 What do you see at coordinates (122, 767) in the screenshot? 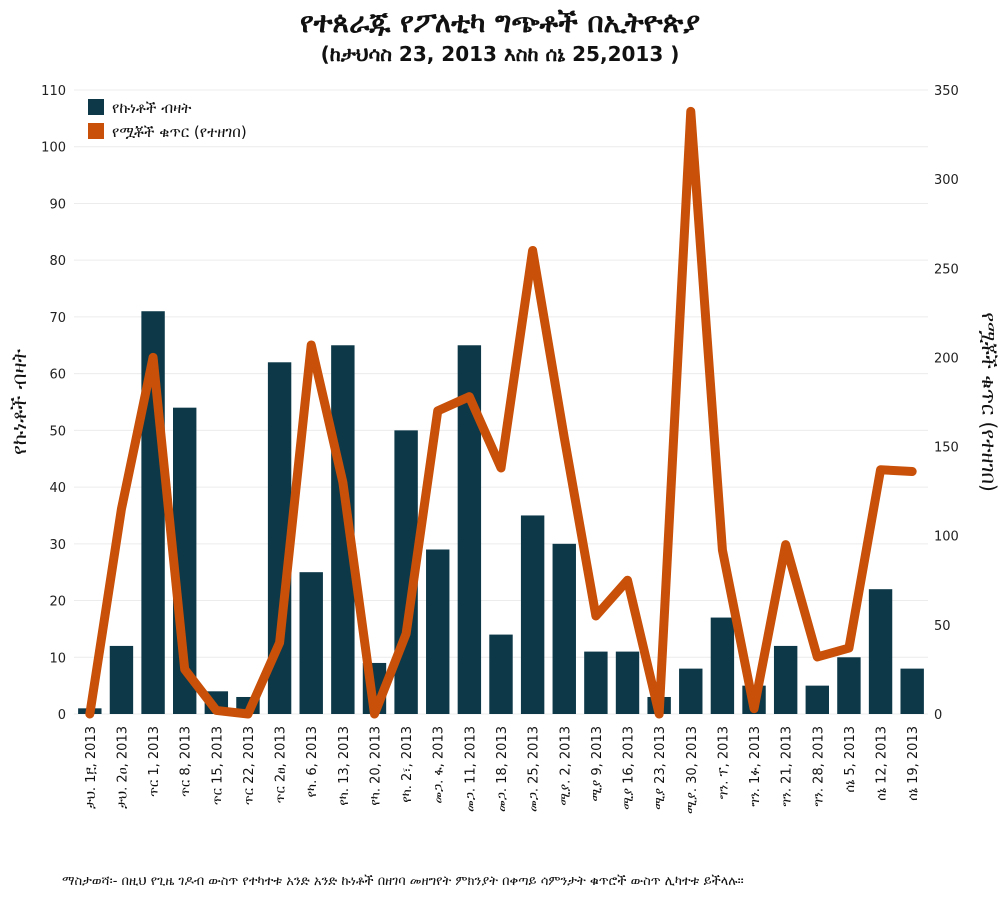
I see `x-tick-label: ታህ. 2ዐ, 2013` at bounding box center [122, 767].